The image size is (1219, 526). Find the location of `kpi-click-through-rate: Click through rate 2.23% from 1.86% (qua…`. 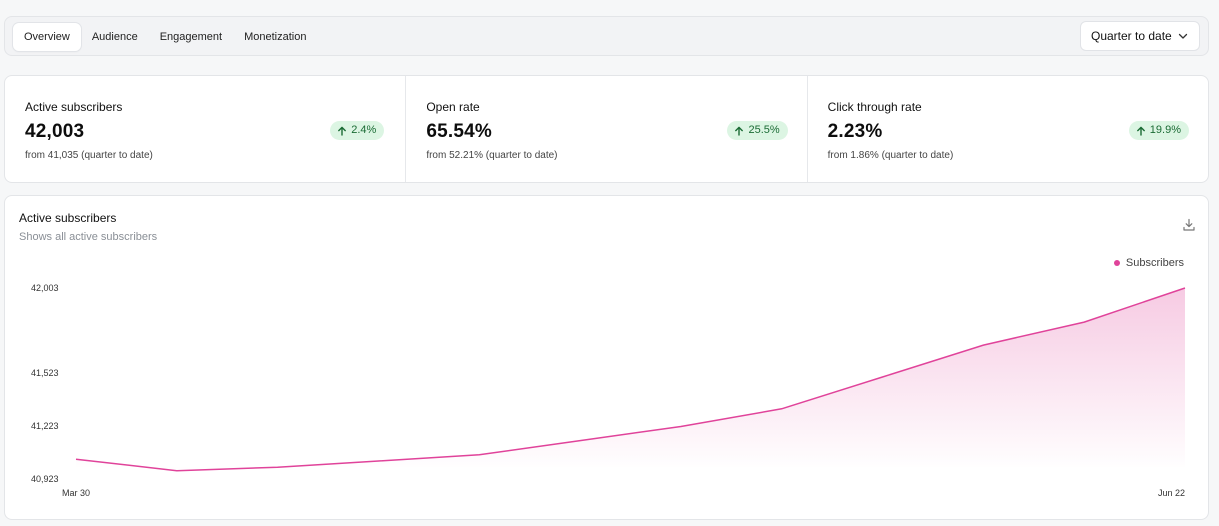

kpi-click-through-rate: Click through rate 2.23% from 1.86% (qua… is located at coordinates (1008, 129).